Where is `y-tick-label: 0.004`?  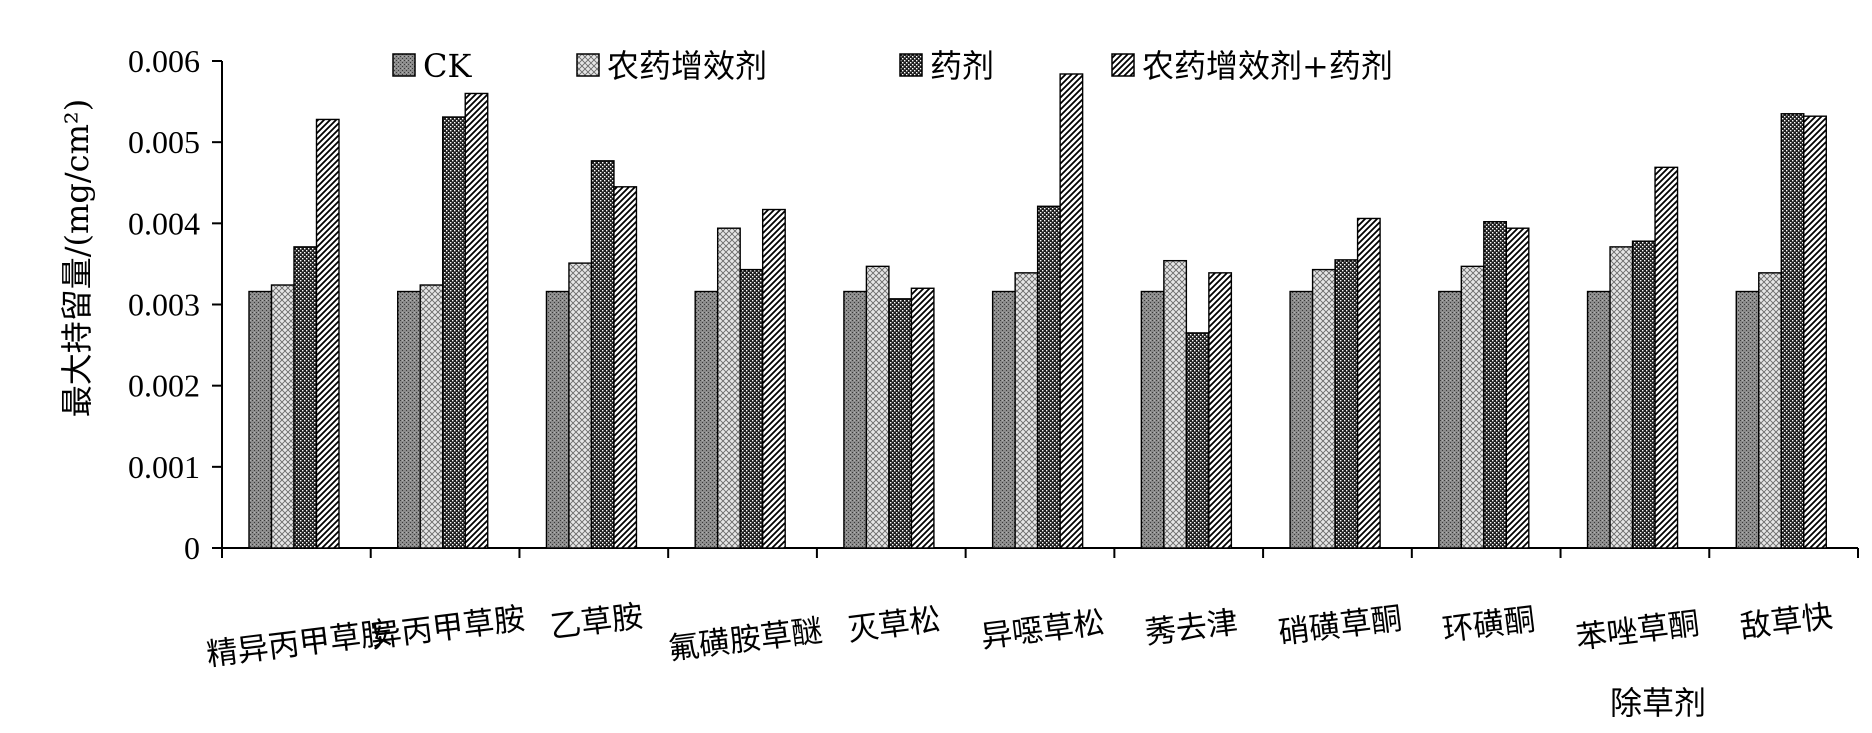
y-tick-label: 0.004 is located at coordinates (164, 223).